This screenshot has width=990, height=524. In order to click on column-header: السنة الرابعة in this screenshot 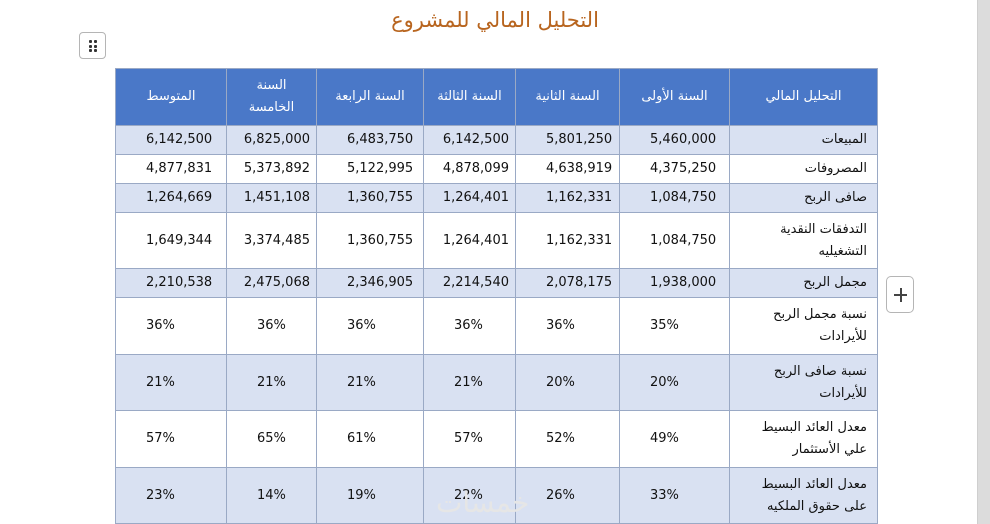, I will do `click(370, 97)`.